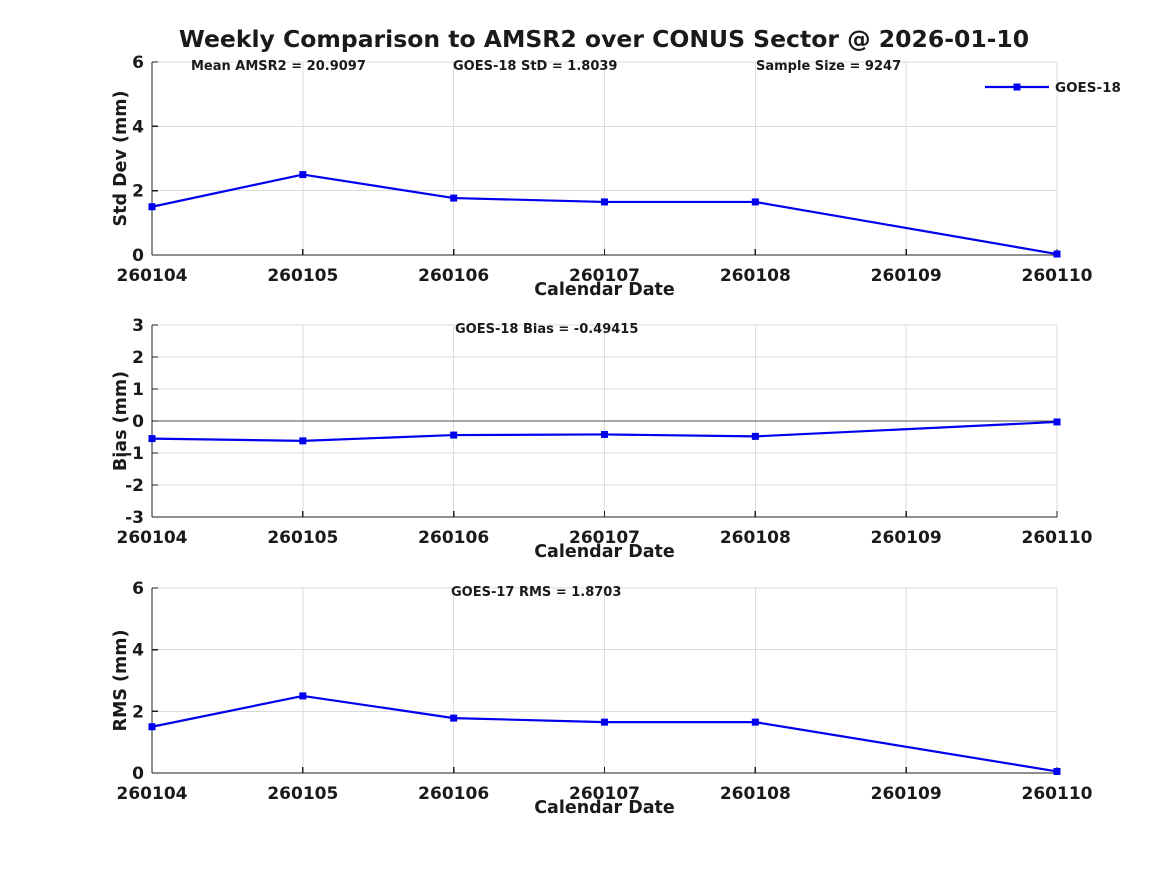 The image size is (1167, 879). I want to click on annotation-text: GOES-17 RMS = 1.8703, so click(536, 592).